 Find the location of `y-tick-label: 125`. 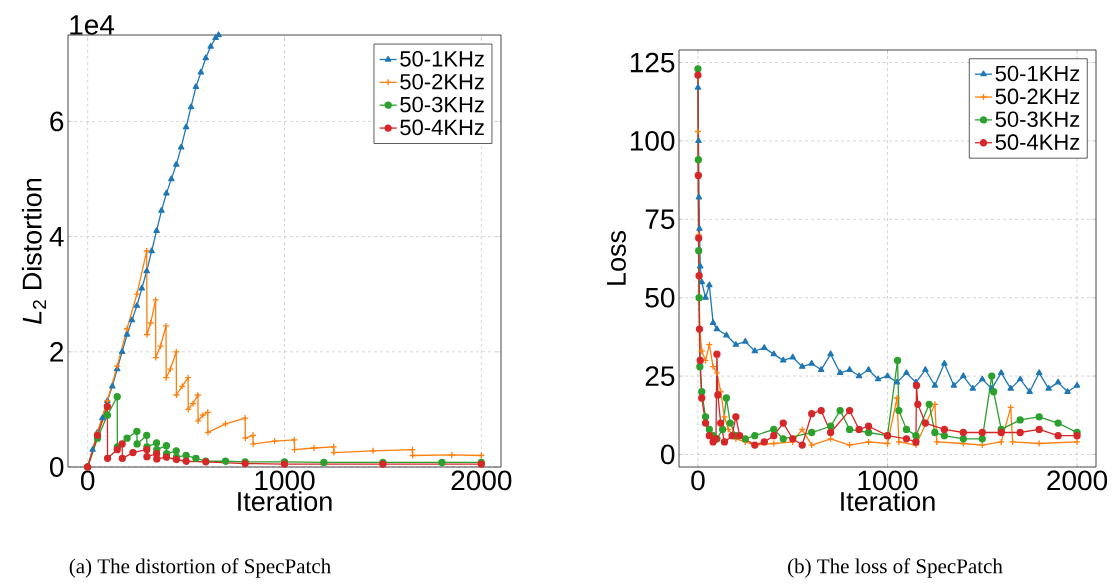

y-tick-label: 125 is located at coordinates (652, 62).